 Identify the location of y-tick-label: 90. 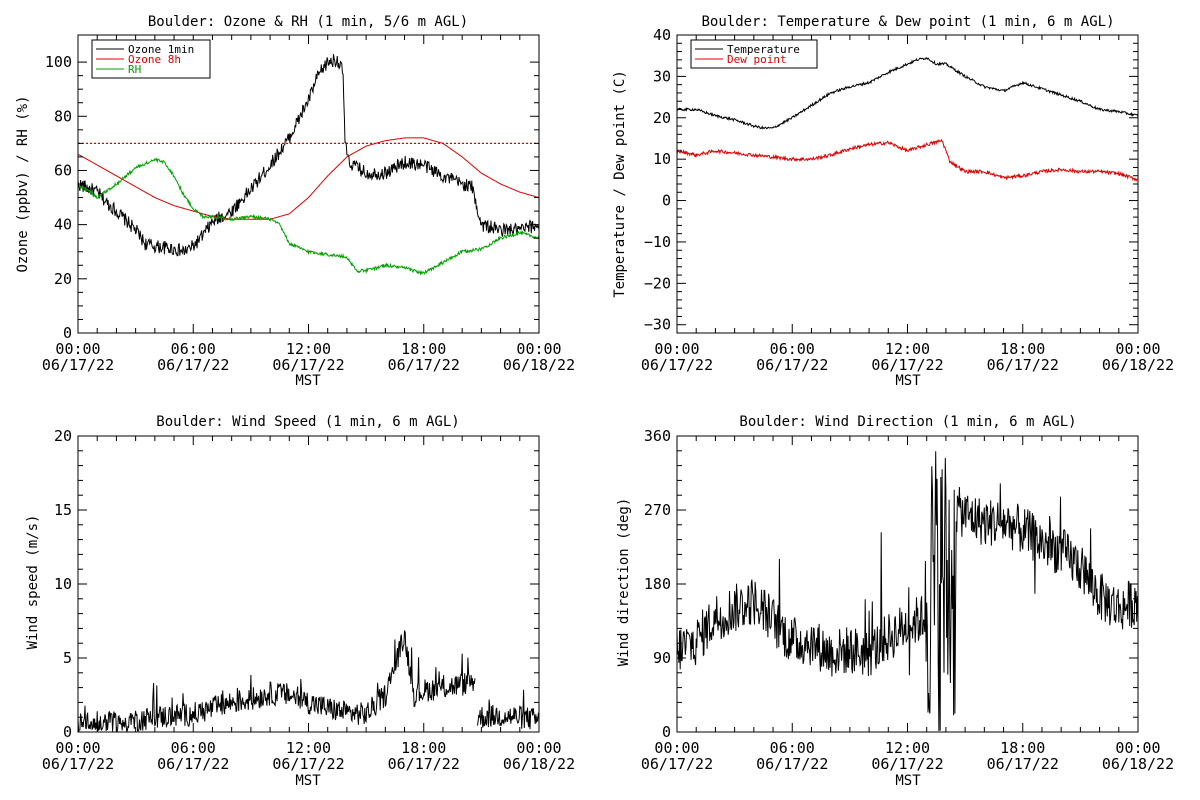
(662, 658).